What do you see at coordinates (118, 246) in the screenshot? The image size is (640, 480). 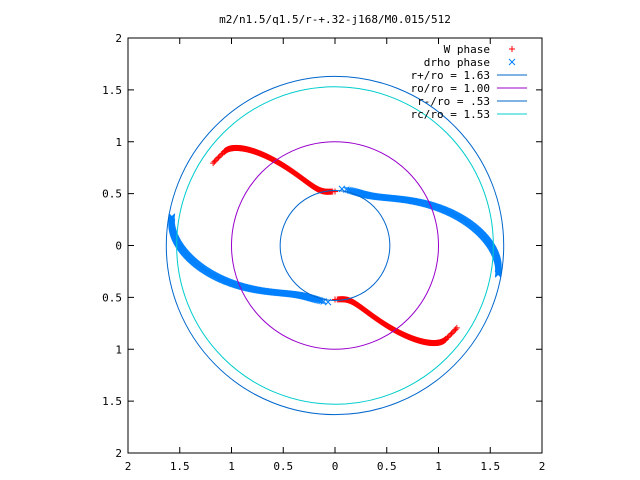 I see `y-tick-label: 0` at bounding box center [118, 246].